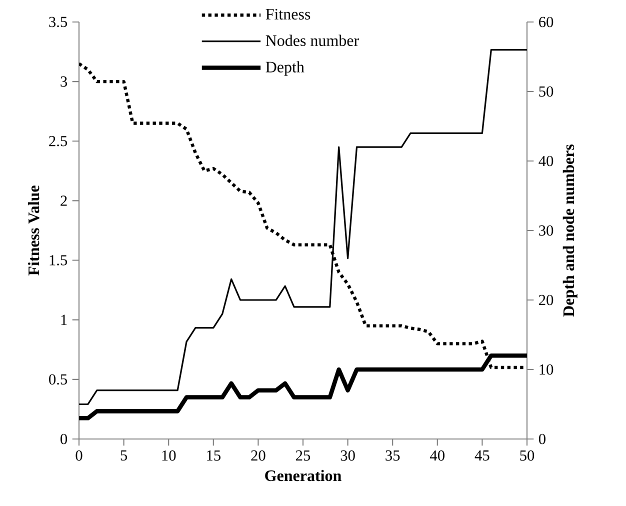  I want to click on y2-tick-label: 40, so click(546, 161).